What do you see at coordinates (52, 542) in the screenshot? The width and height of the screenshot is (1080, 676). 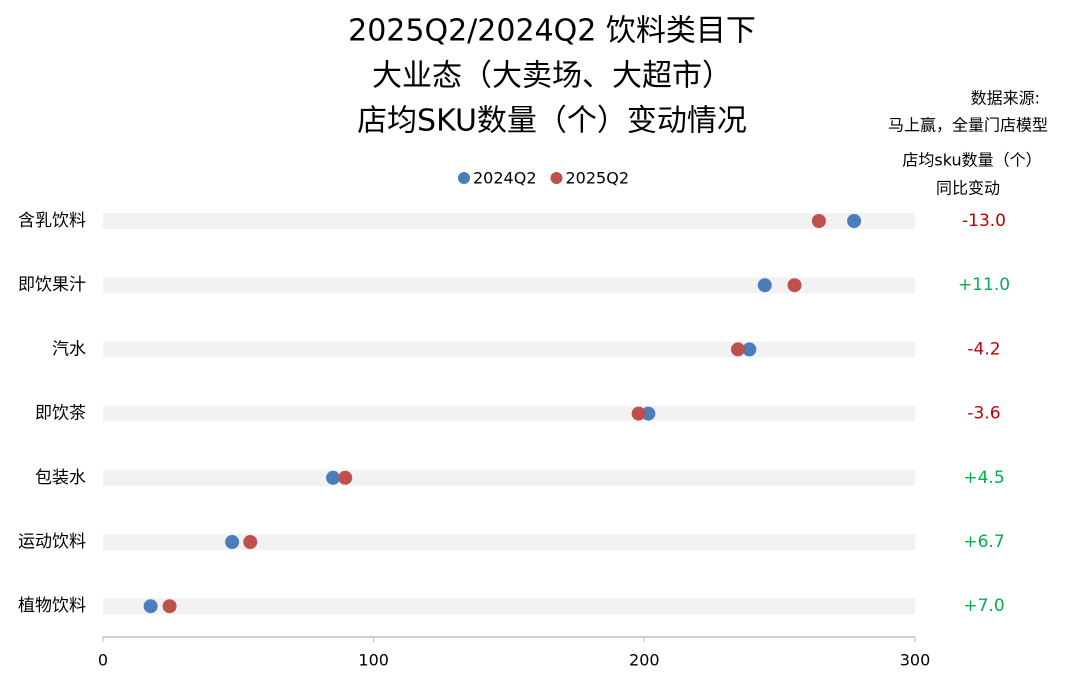 I see `category-label: 运动饮料` at bounding box center [52, 542].